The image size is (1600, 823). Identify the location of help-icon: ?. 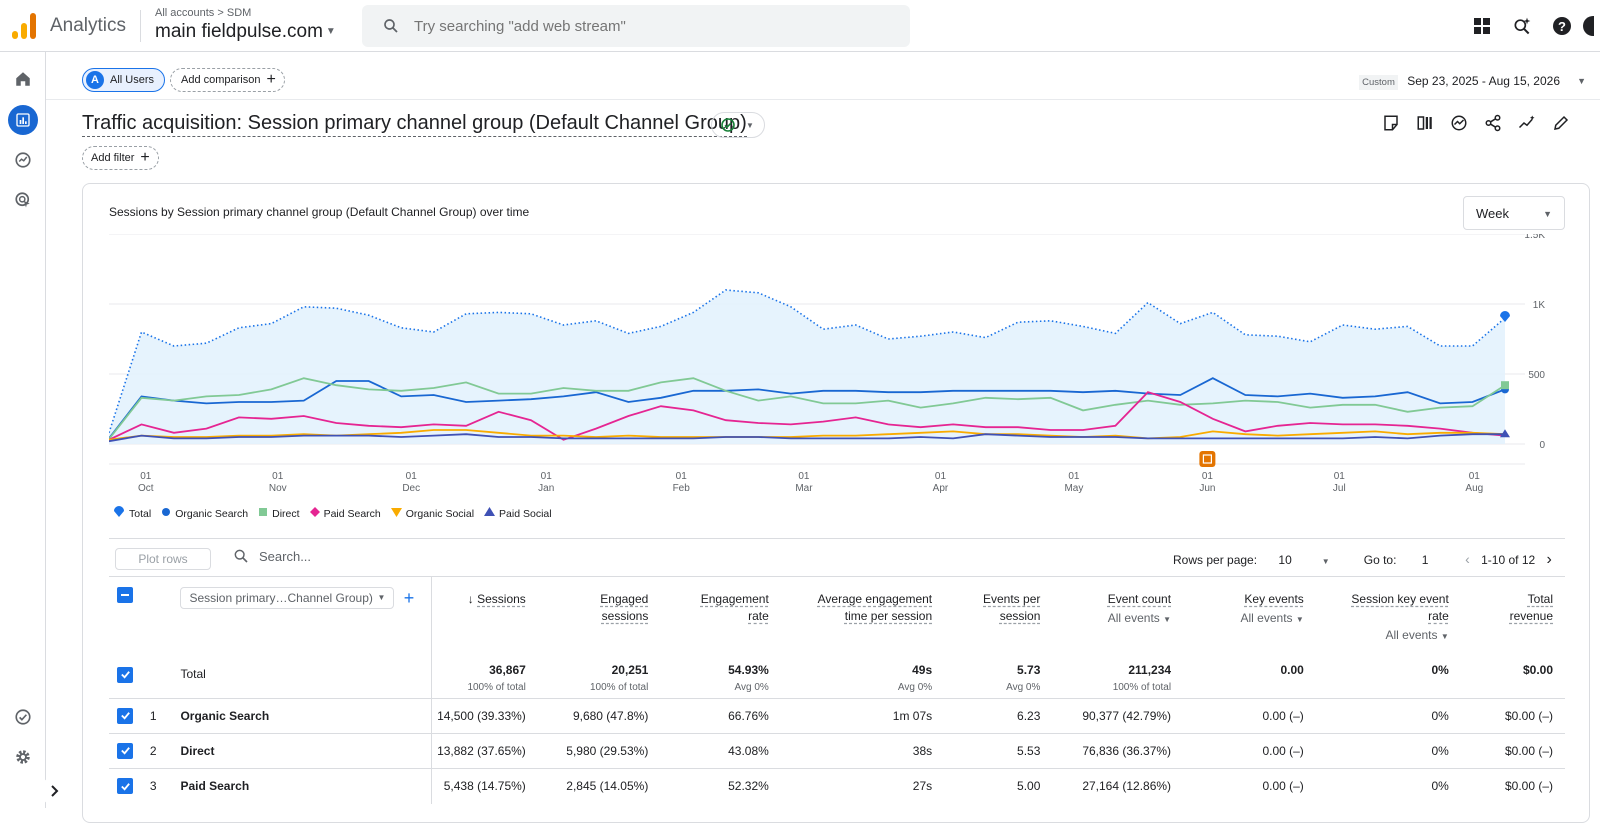
(1562, 26).